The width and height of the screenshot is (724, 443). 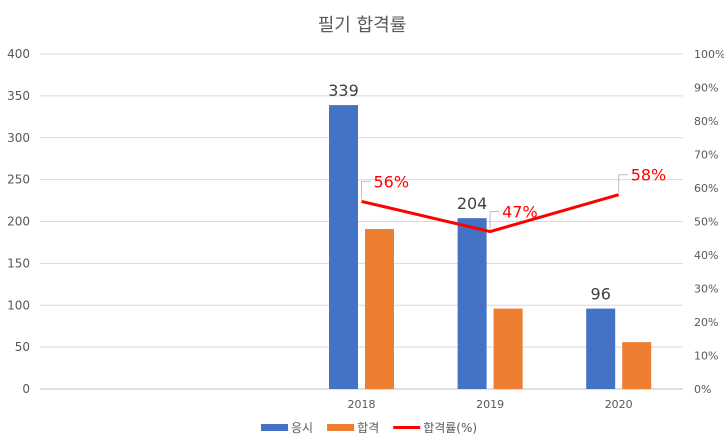 What do you see at coordinates (18, 305) in the screenshot?
I see `left-tick-label: 100` at bounding box center [18, 305].